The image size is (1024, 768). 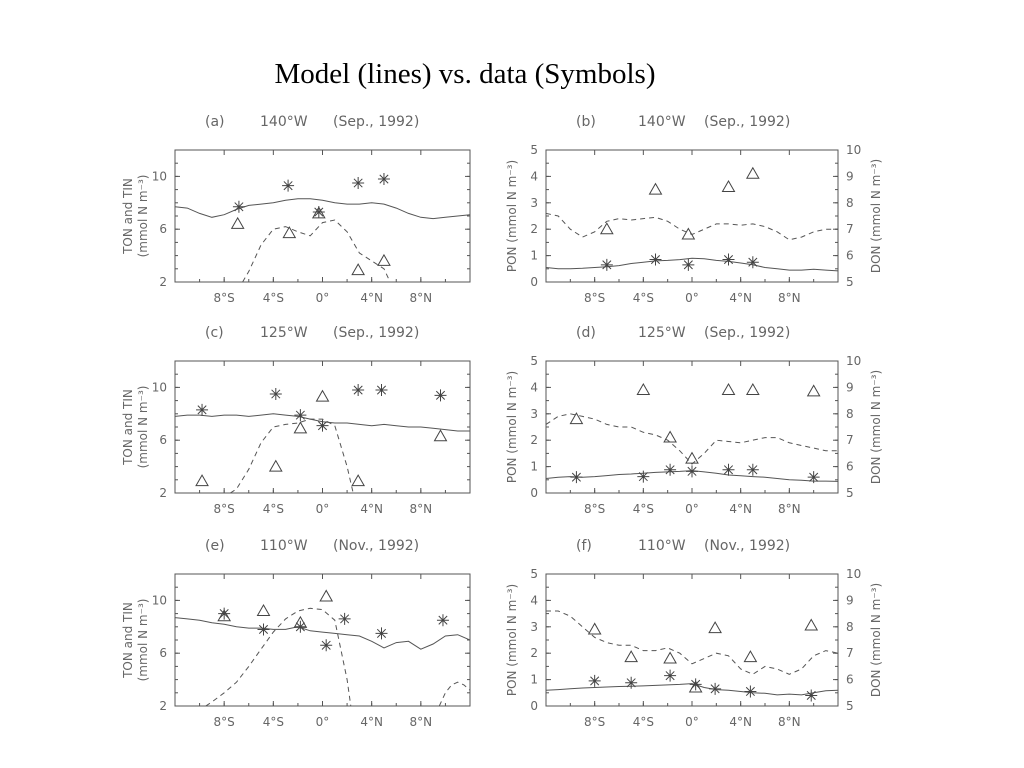 I want to click on y2-tick-label: 10, so click(x=853, y=574).